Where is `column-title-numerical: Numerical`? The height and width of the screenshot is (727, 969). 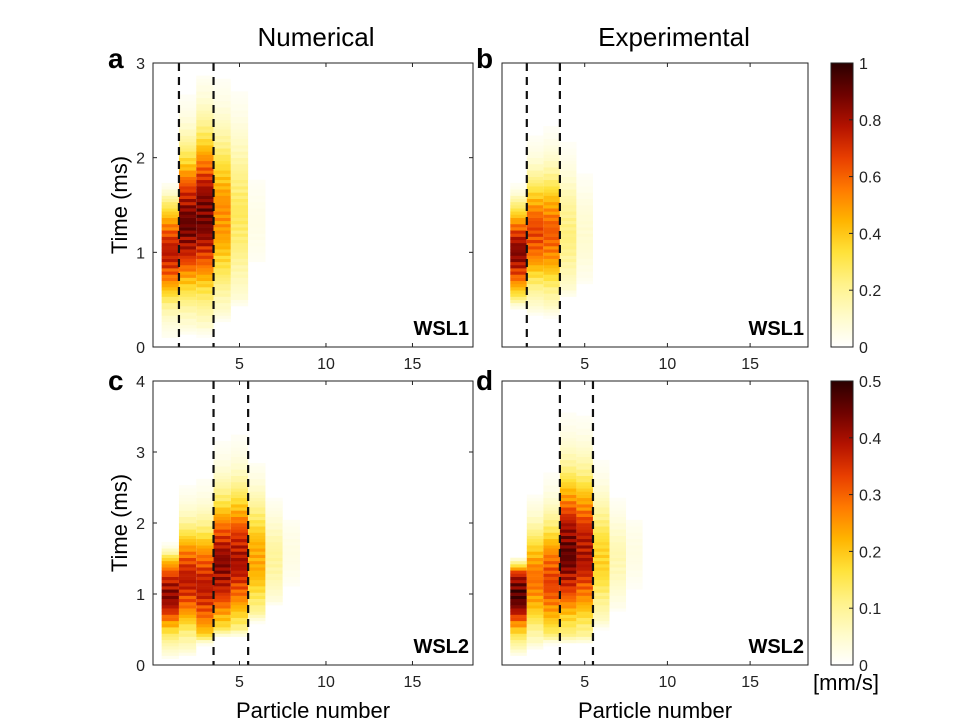
column-title-numerical: Numerical is located at coordinates (315, 37).